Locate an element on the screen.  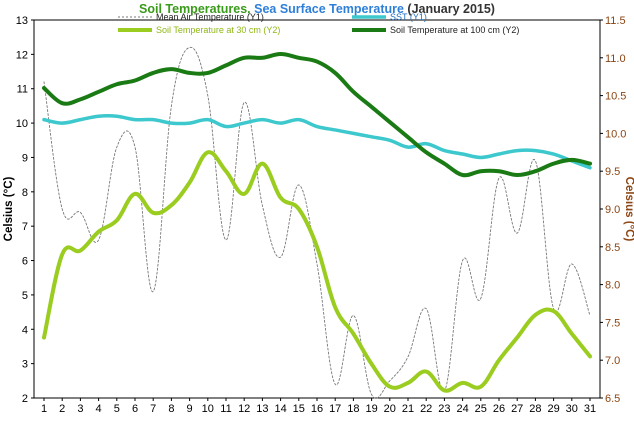
chart-title-part: , is located at coordinates (250, 9).